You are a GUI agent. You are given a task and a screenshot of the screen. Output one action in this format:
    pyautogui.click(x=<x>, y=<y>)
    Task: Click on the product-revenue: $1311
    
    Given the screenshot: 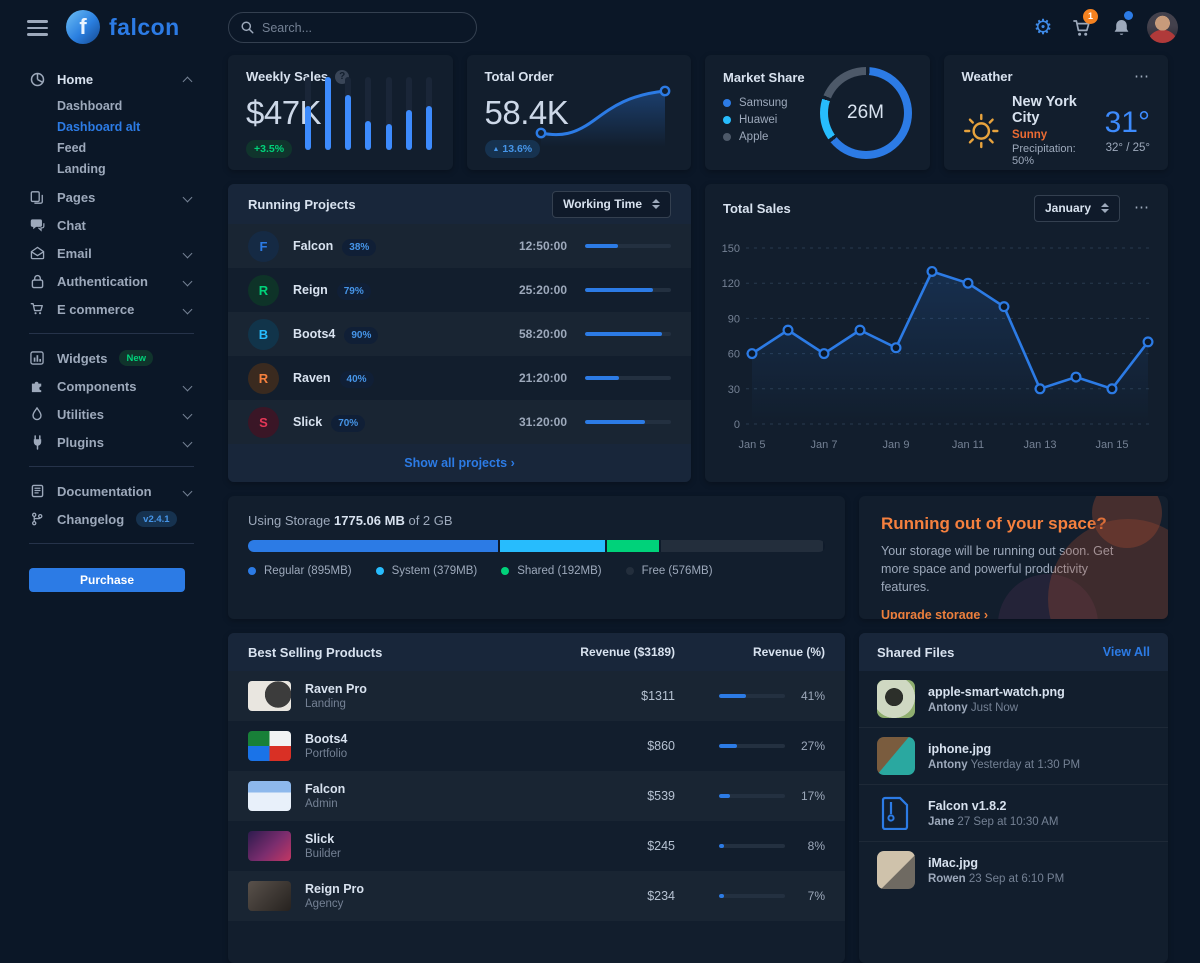 What is the action you would take?
    pyautogui.click(x=658, y=696)
    